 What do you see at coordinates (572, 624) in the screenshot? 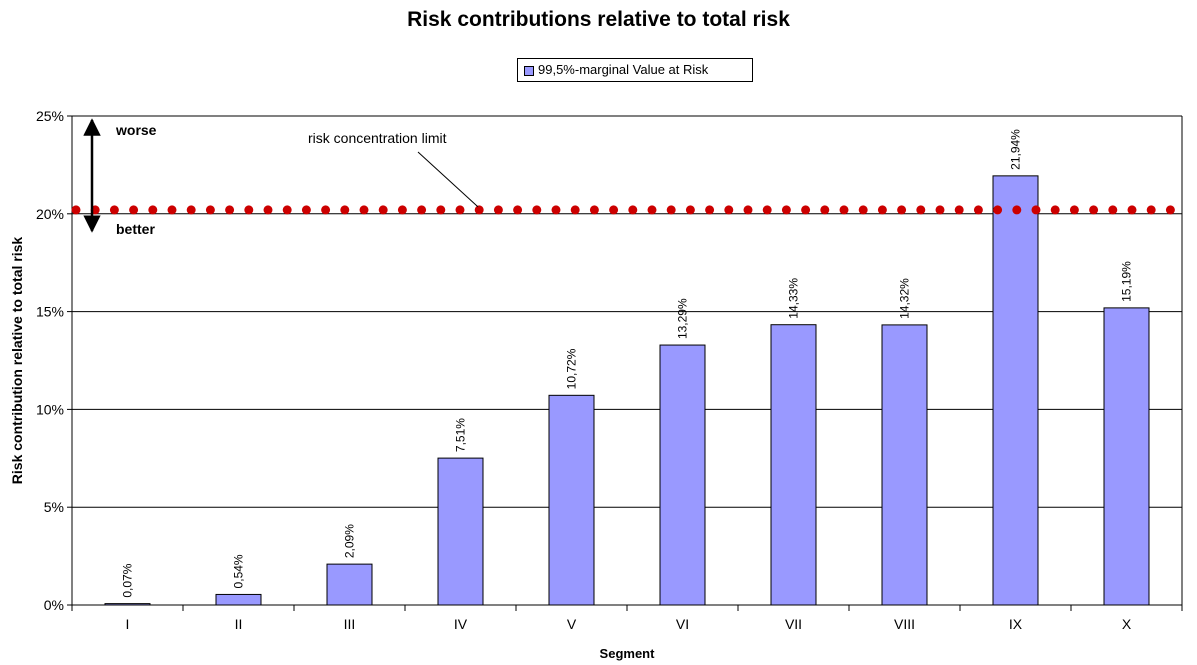
I see `x-tick-label: V` at bounding box center [572, 624].